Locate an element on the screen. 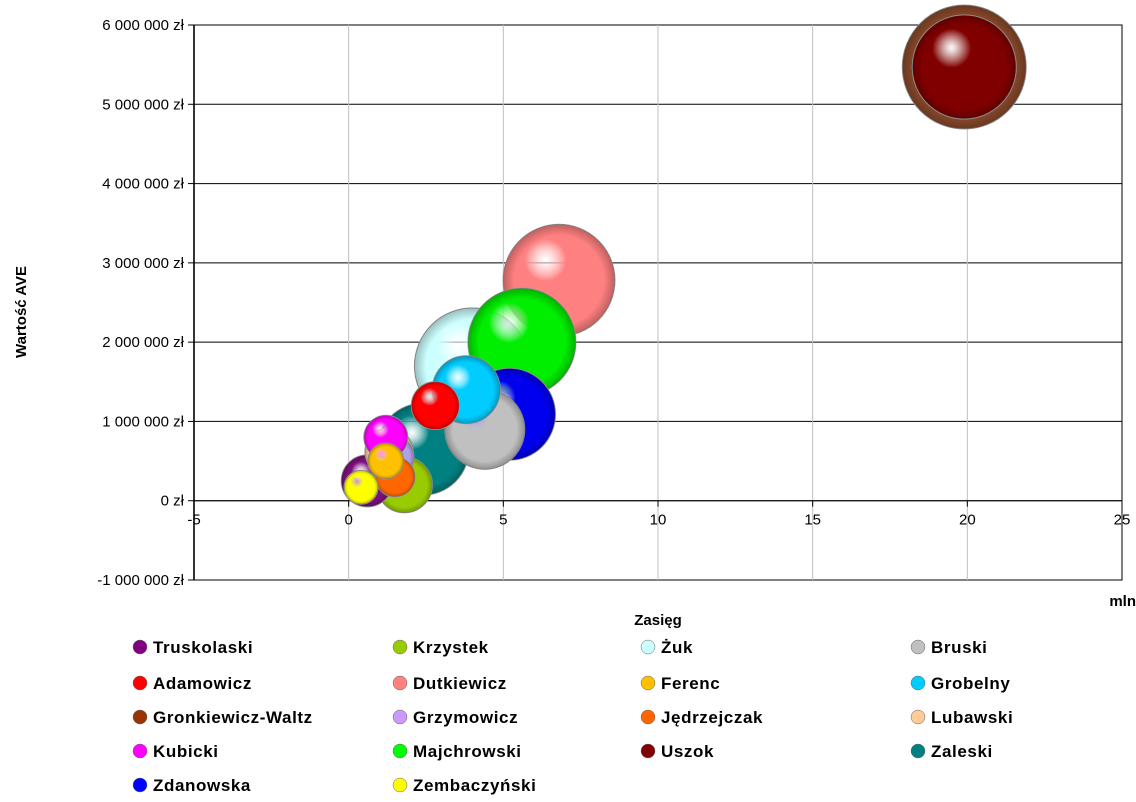  y-tick-label: -1 000 000 zł is located at coordinates (140, 580).